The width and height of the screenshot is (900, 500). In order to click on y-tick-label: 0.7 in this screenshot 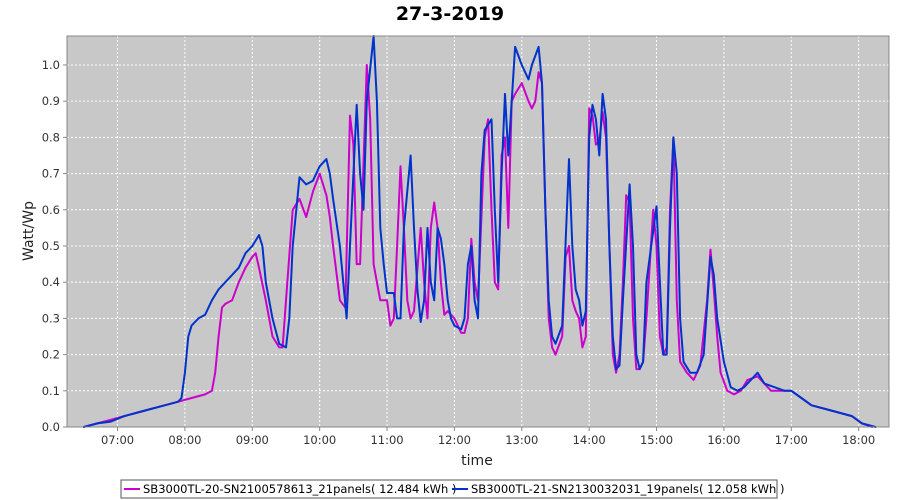, I will do `click(51, 174)`.